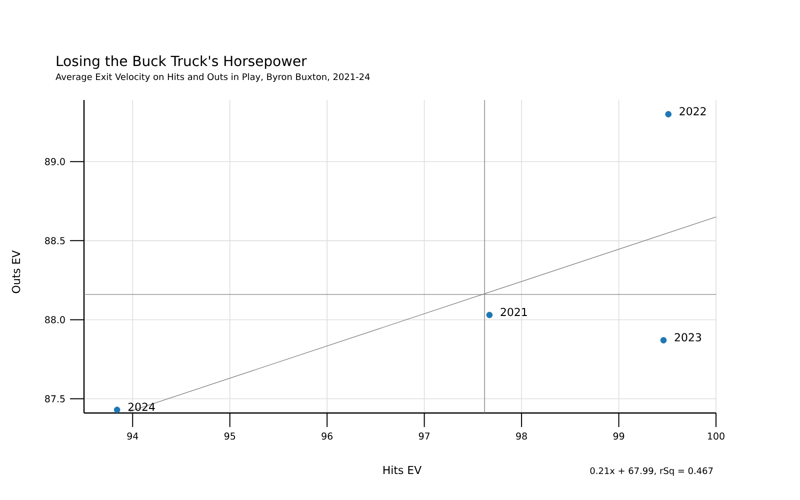 The image size is (800, 500). What do you see at coordinates (16, 272) in the screenshot?
I see `y-axis-title: Outs EV` at bounding box center [16, 272].